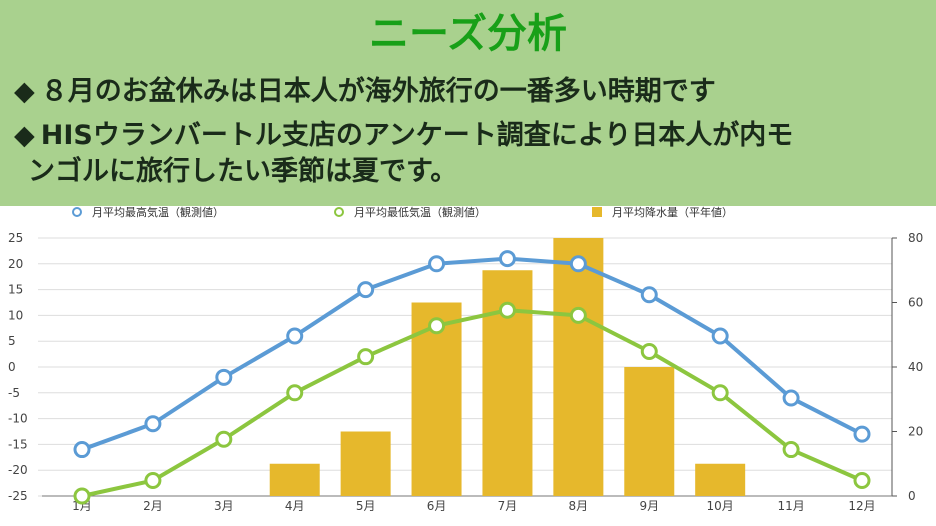 The height and width of the screenshot is (526, 936). I want to click on y-left-tick-label: 25, so click(15, 238).